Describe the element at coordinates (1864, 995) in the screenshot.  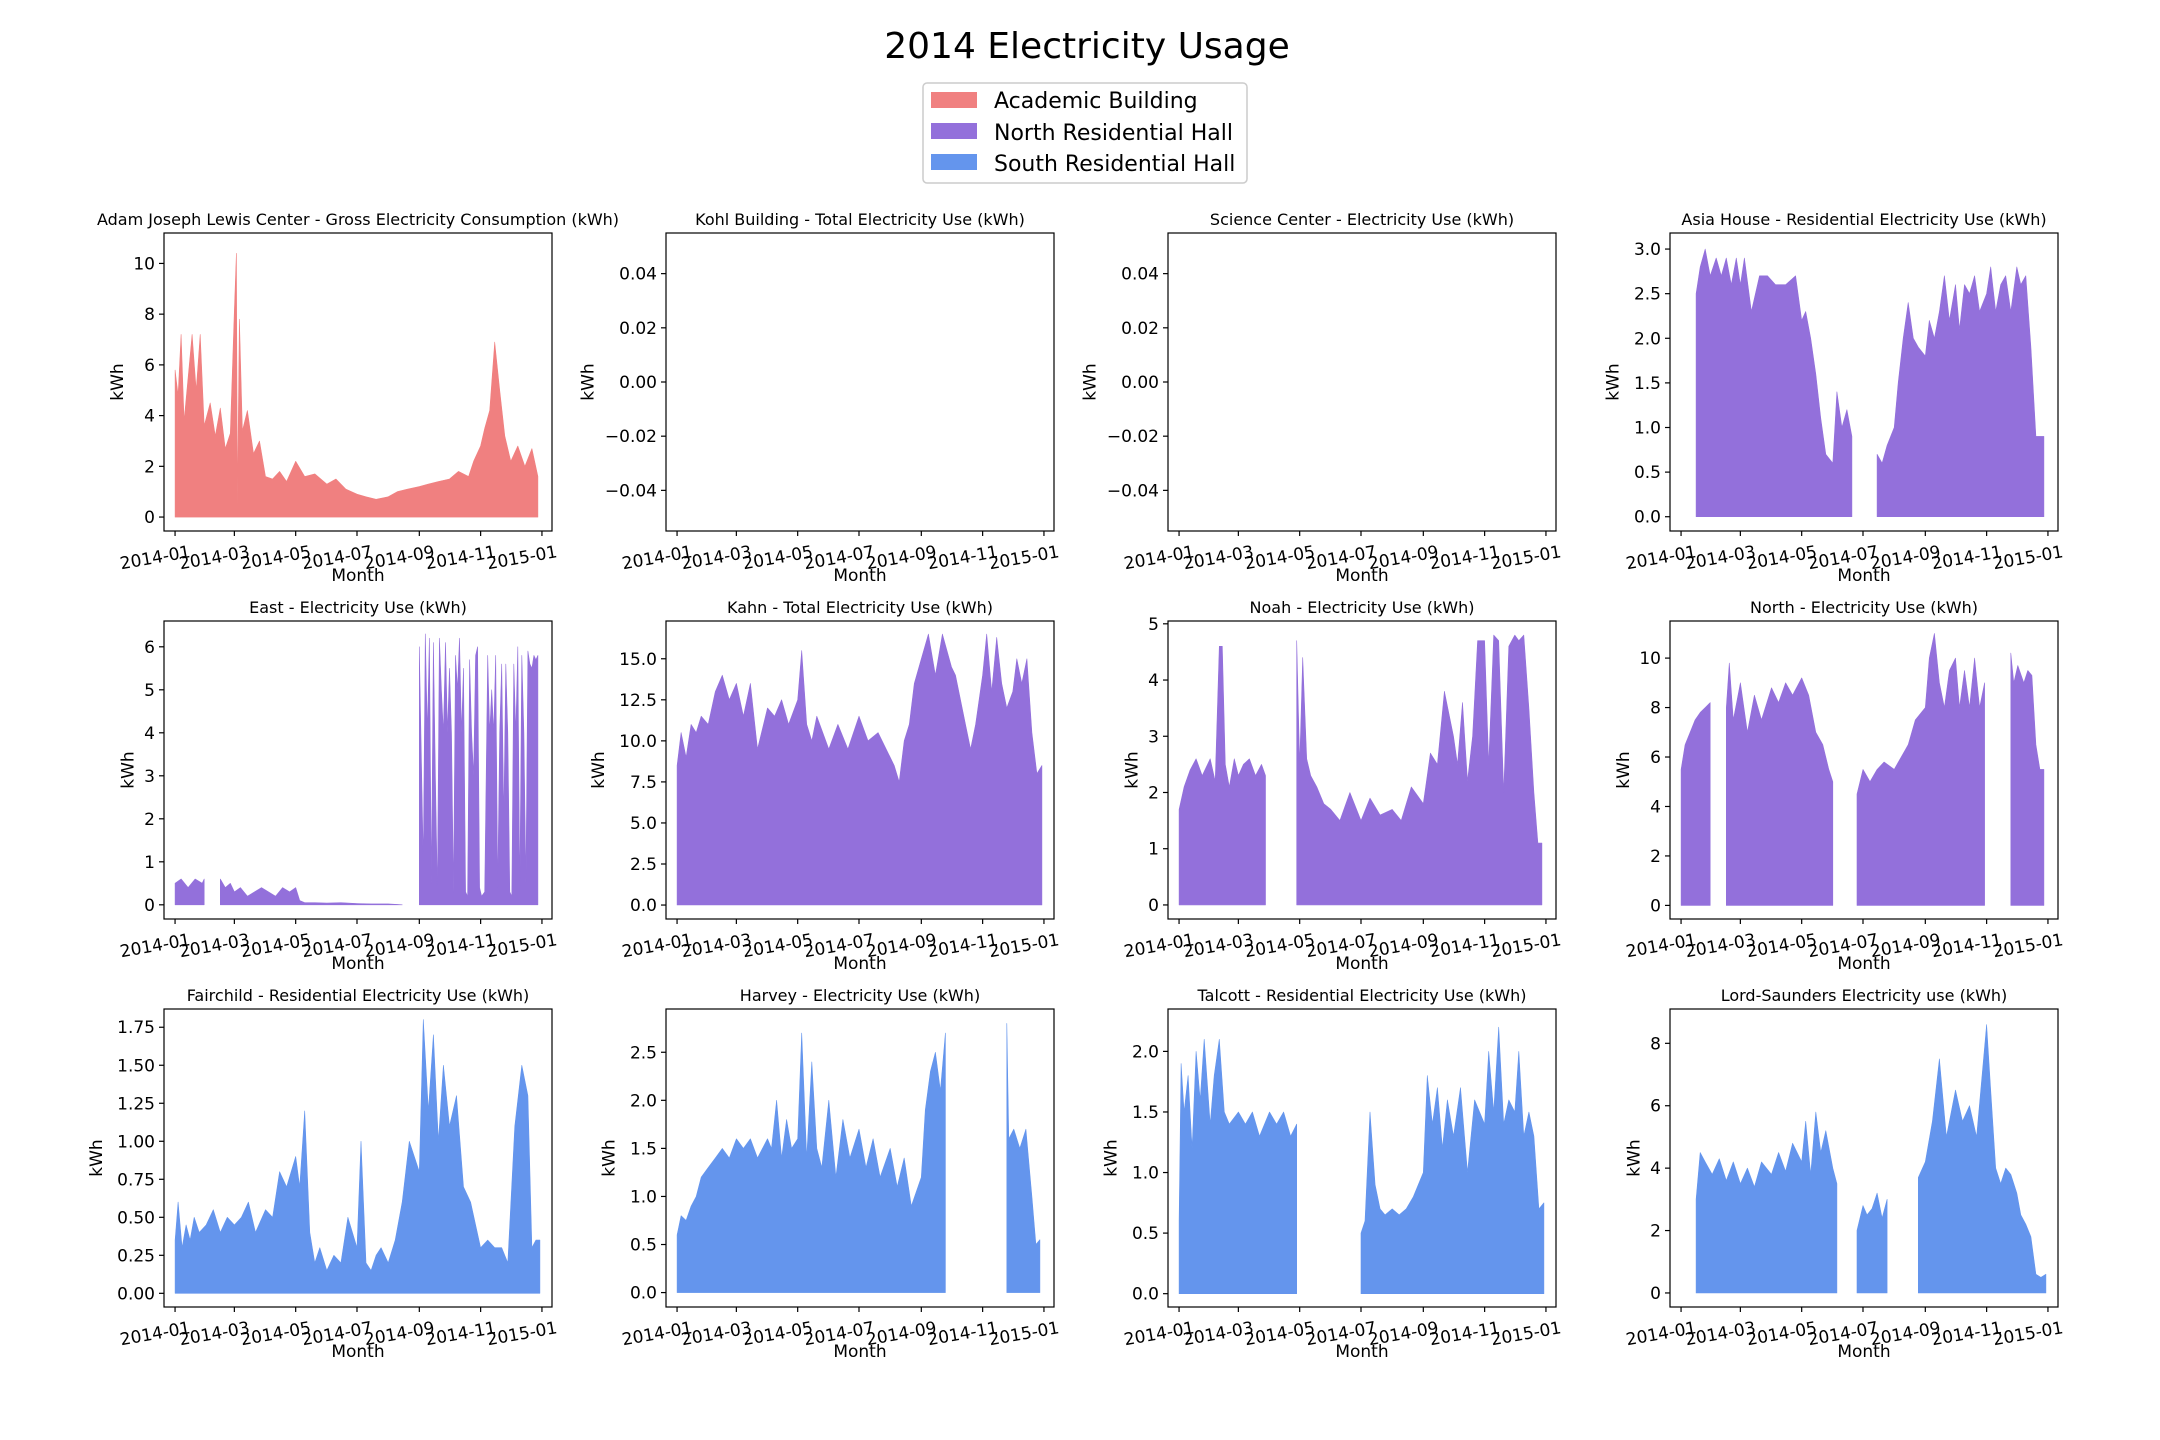
I see `subplot-title: Lord-Saunders Electricity use (kWh)` at that location.